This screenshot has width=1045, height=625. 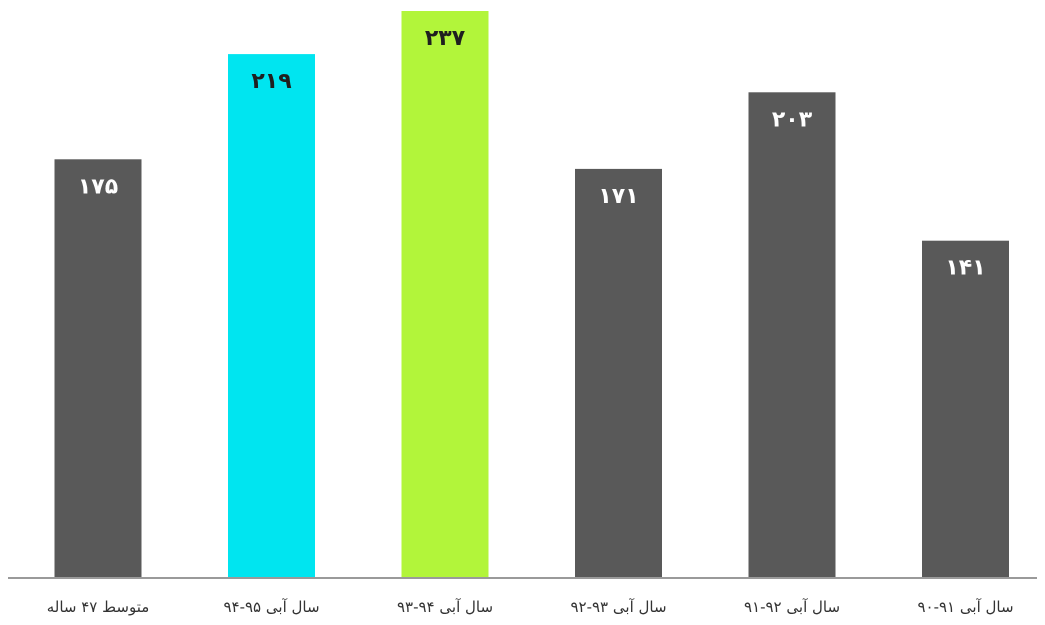 What do you see at coordinates (618, 607) in the screenshot?
I see `category-label-3: سال آبی ۹۳-۹۲` at bounding box center [618, 607].